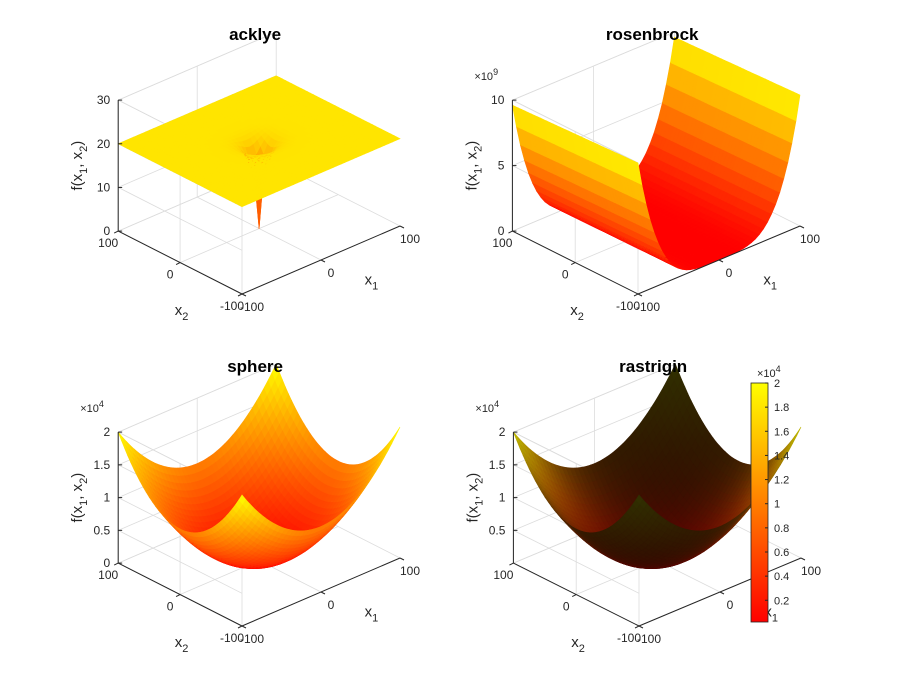 The height and width of the screenshot is (700, 900). What do you see at coordinates (102, 530) in the screenshot?
I see `z-tick-label: 0.5` at bounding box center [102, 530].